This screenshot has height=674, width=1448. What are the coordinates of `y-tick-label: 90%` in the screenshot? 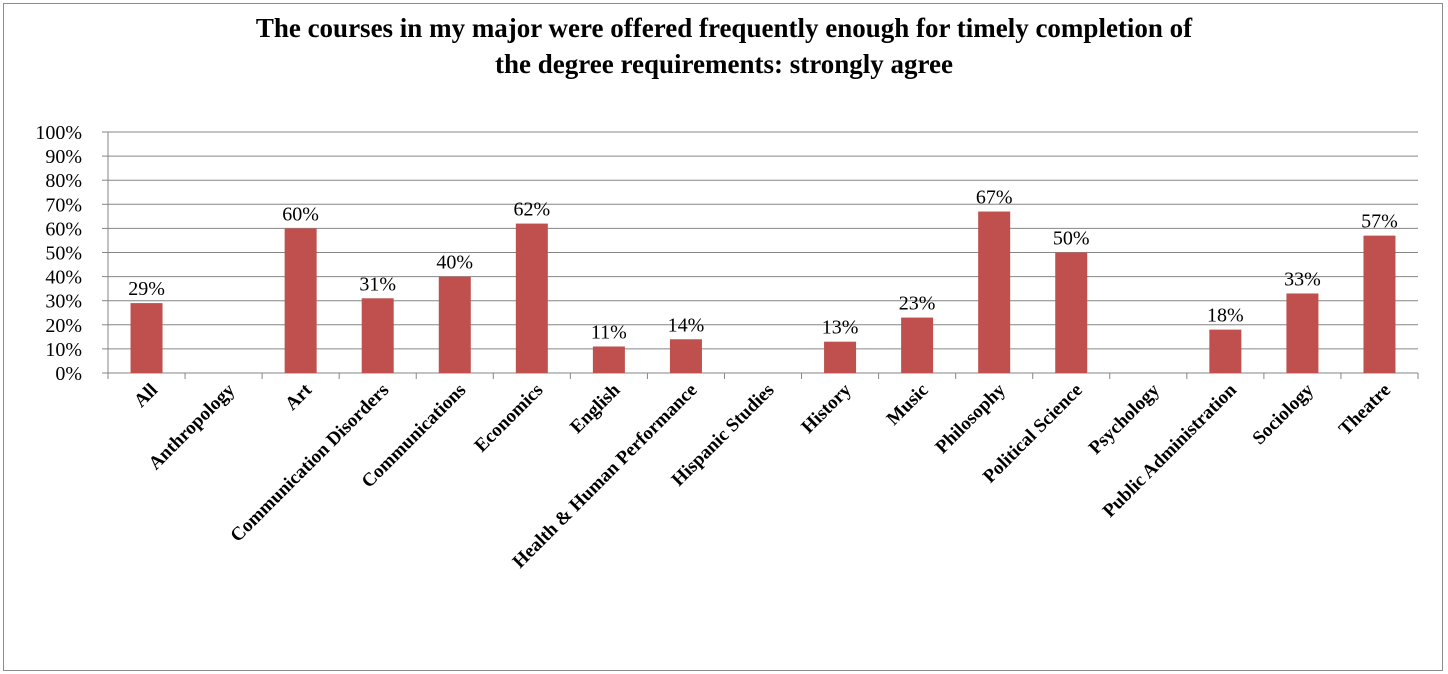 It's located at (63, 157).